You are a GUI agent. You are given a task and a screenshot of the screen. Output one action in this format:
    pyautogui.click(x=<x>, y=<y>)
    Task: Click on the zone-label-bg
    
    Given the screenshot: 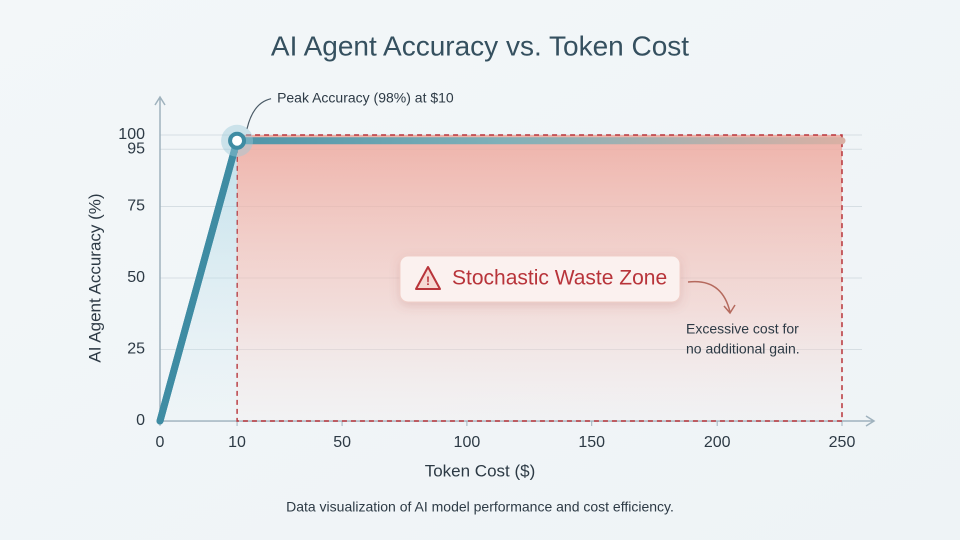 What is the action you would take?
    pyautogui.click(x=540, y=279)
    